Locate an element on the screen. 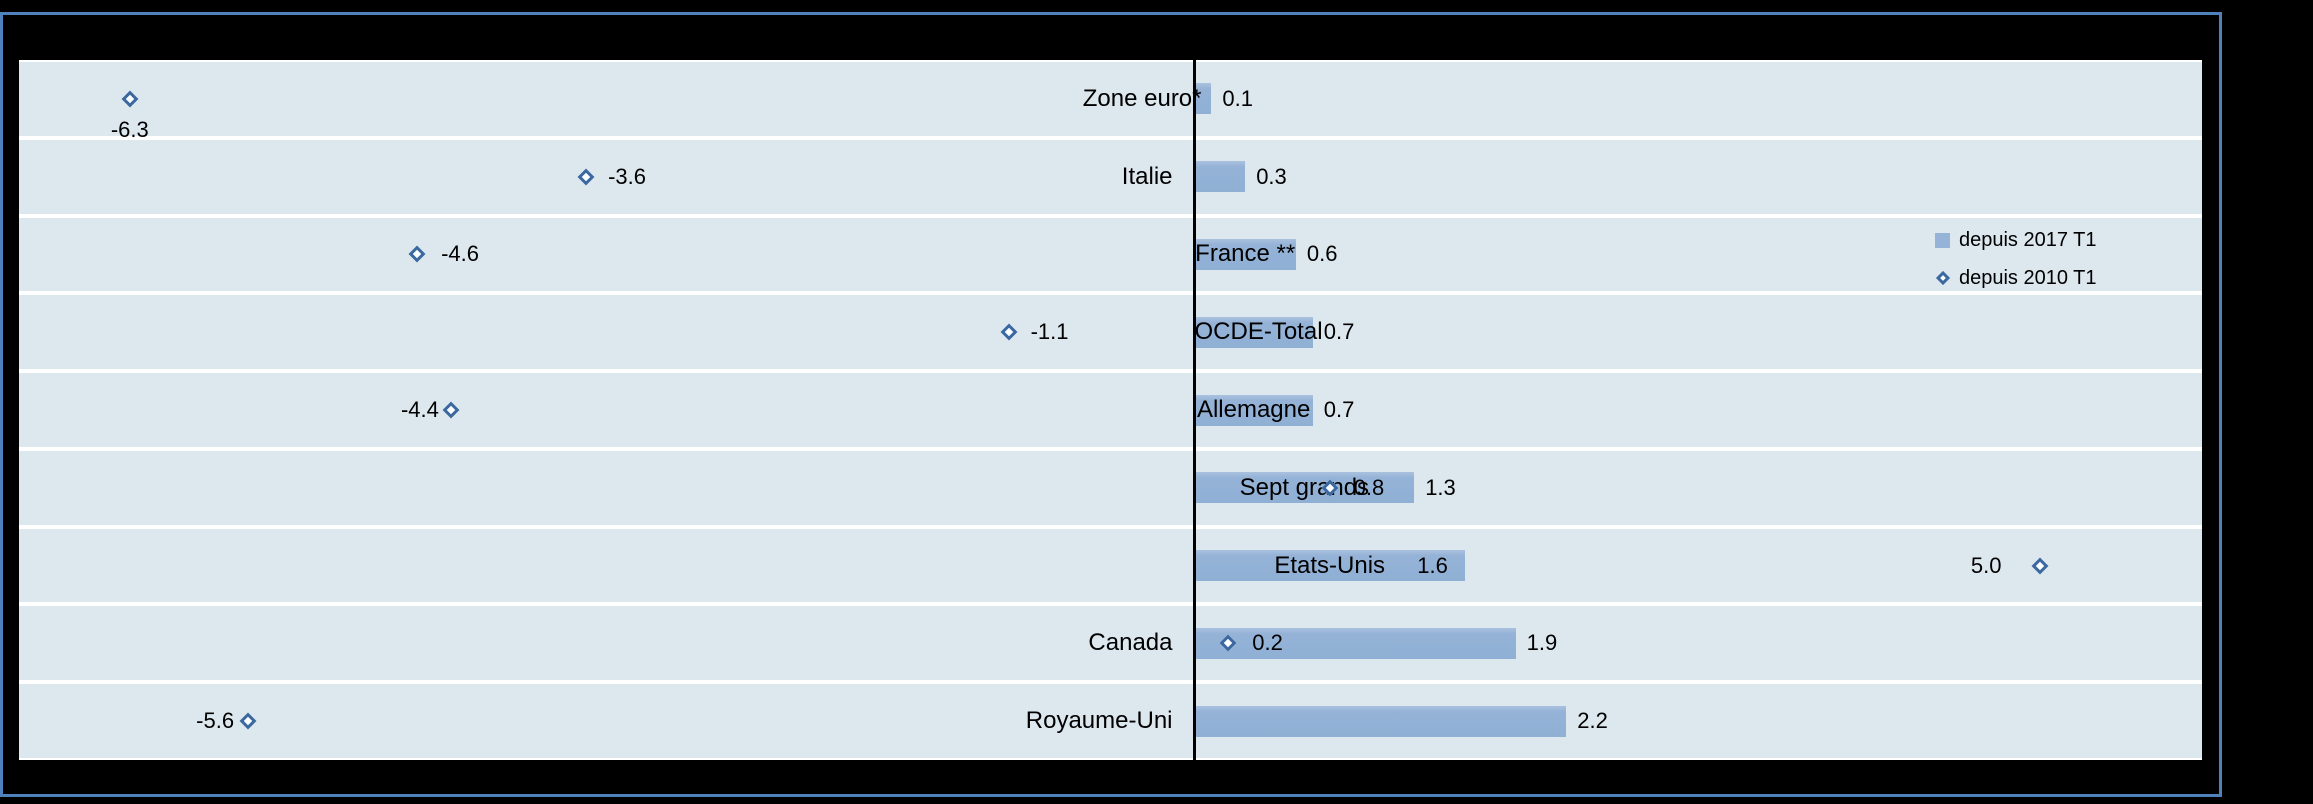  diamond-value-label: -4.4 is located at coordinates (419, 409).